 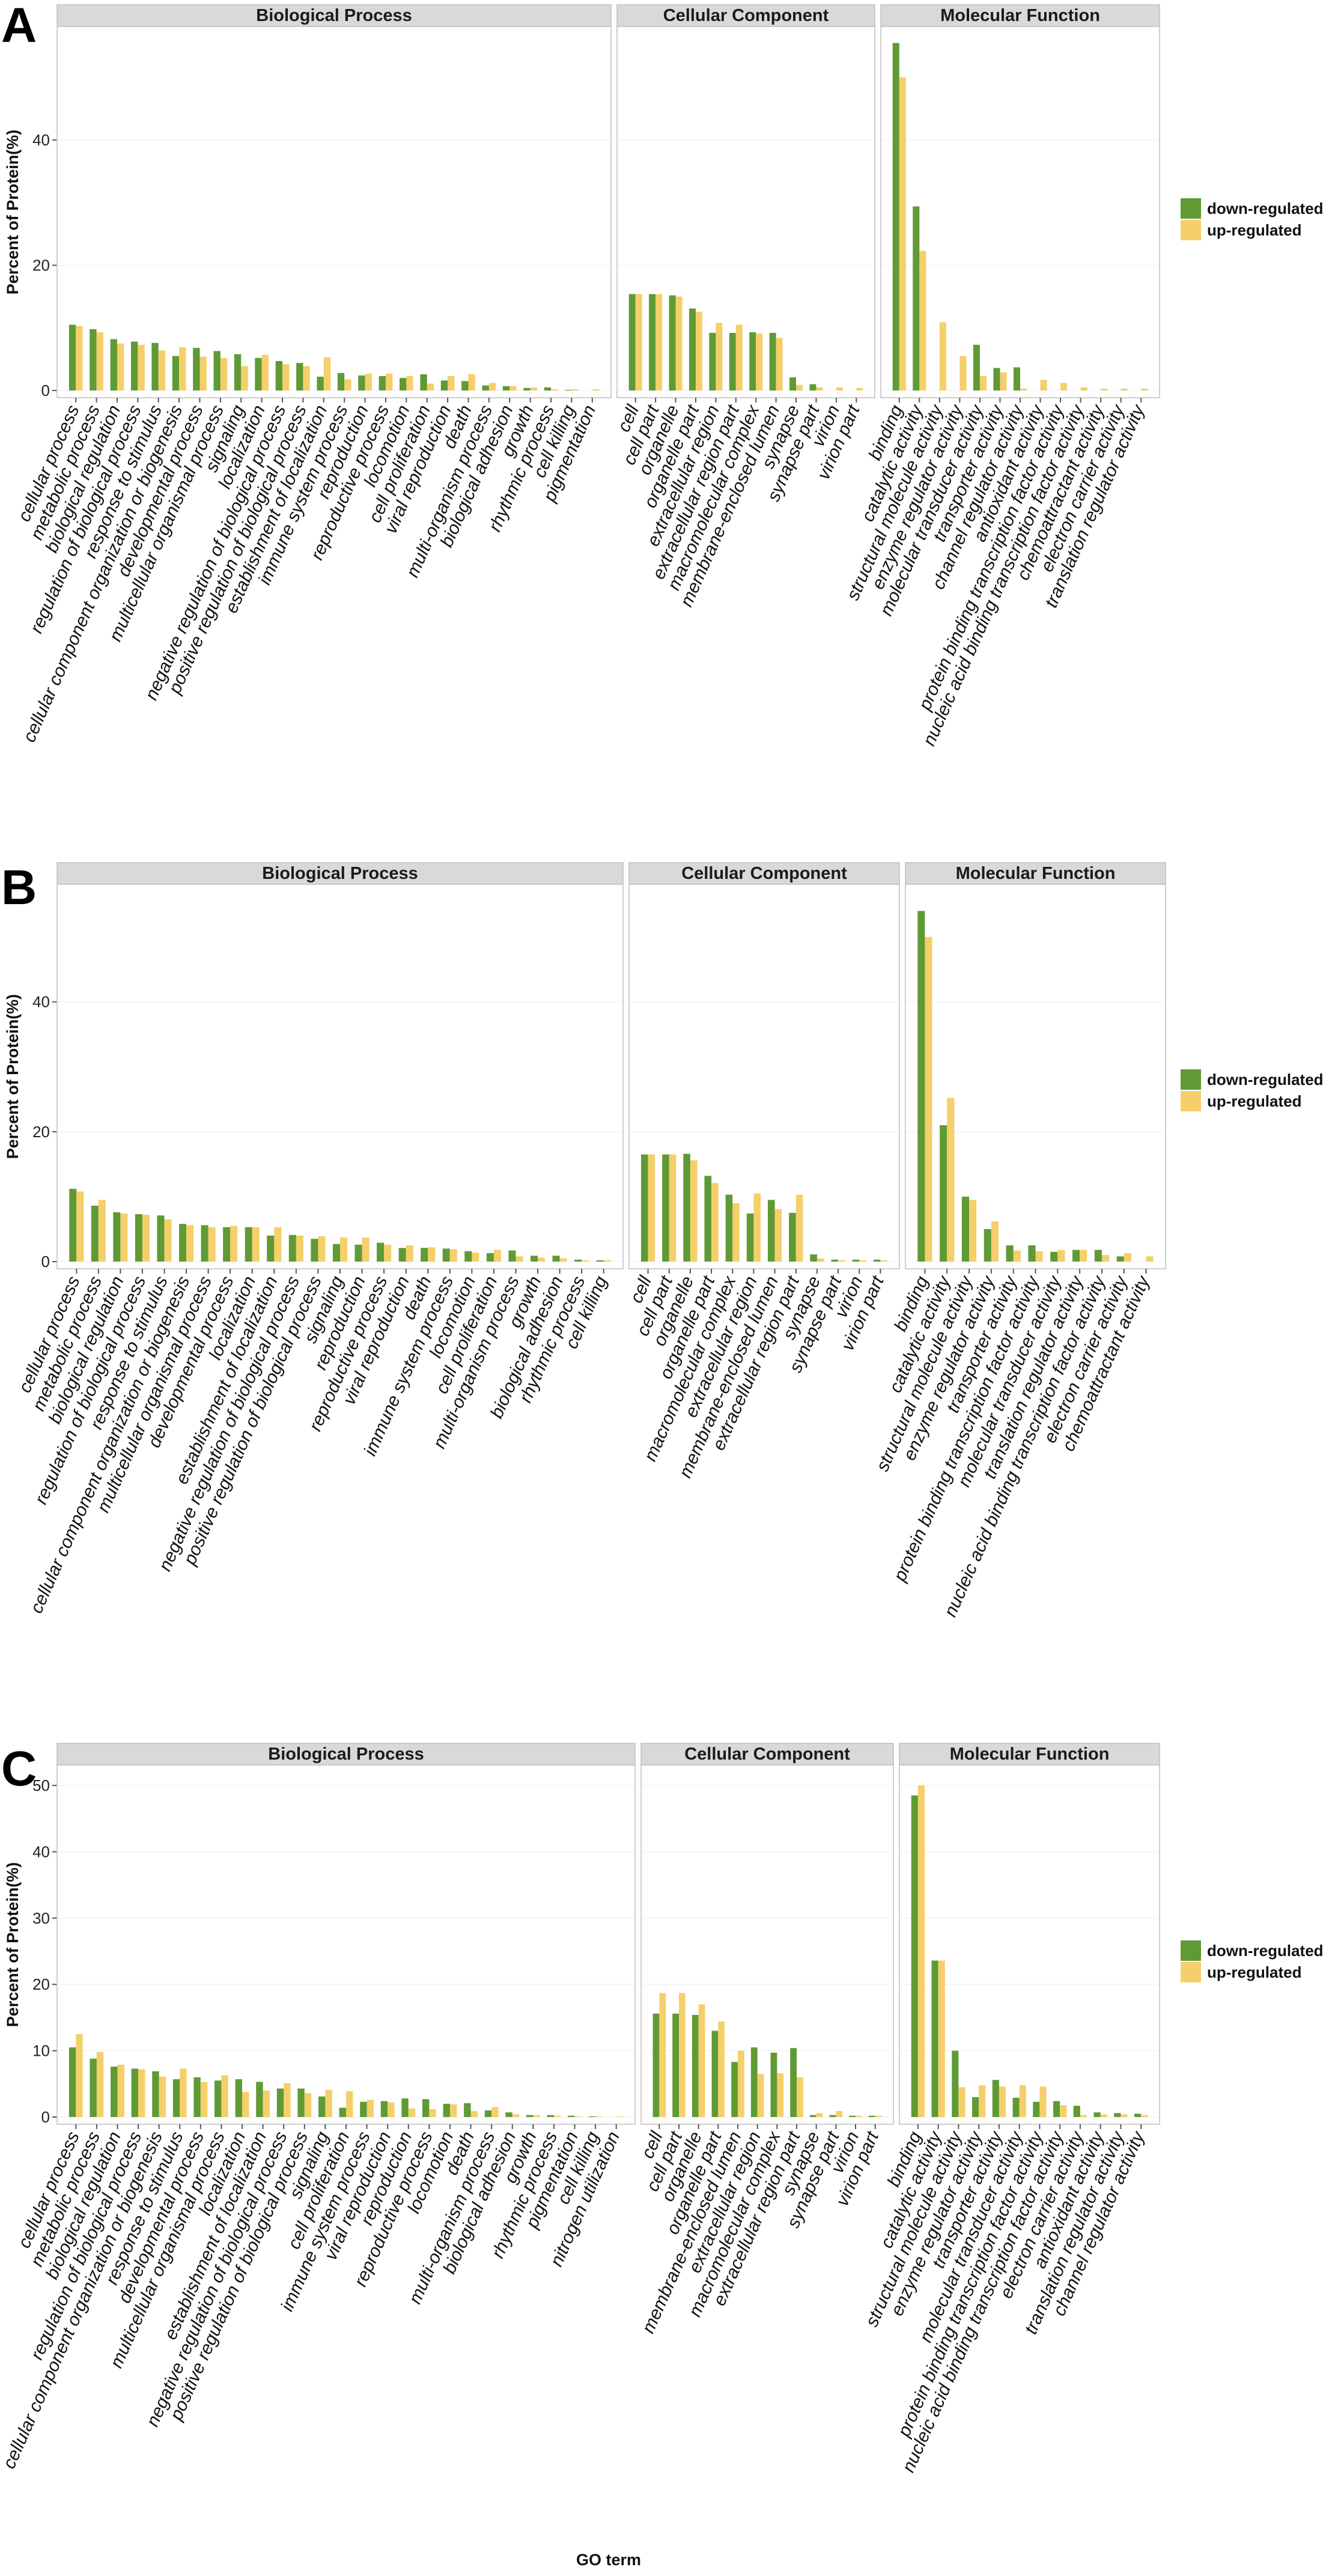 What do you see at coordinates (1265, 1080) in the screenshot?
I see `legend-label-down: down-regulated` at bounding box center [1265, 1080].